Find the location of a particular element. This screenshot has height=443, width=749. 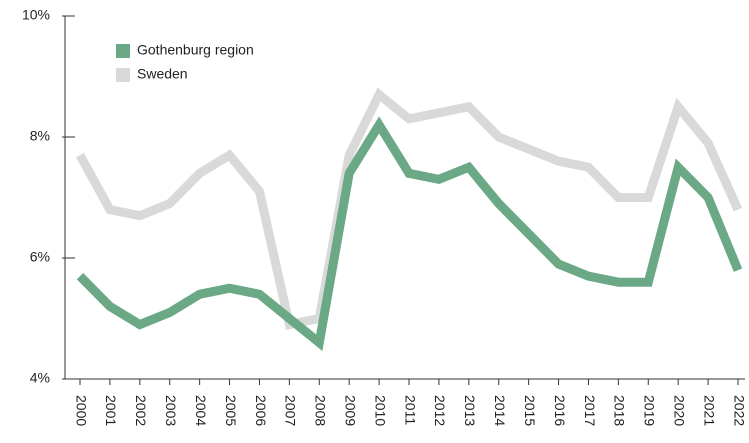

legend-label: Gothenburg region is located at coordinates (195, 50).